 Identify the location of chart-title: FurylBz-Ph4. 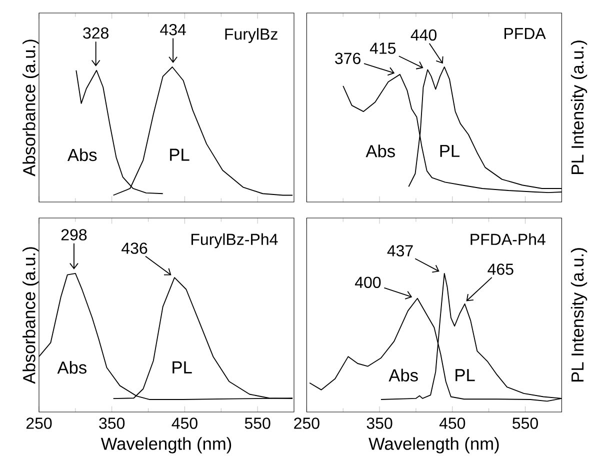
(234, 240).